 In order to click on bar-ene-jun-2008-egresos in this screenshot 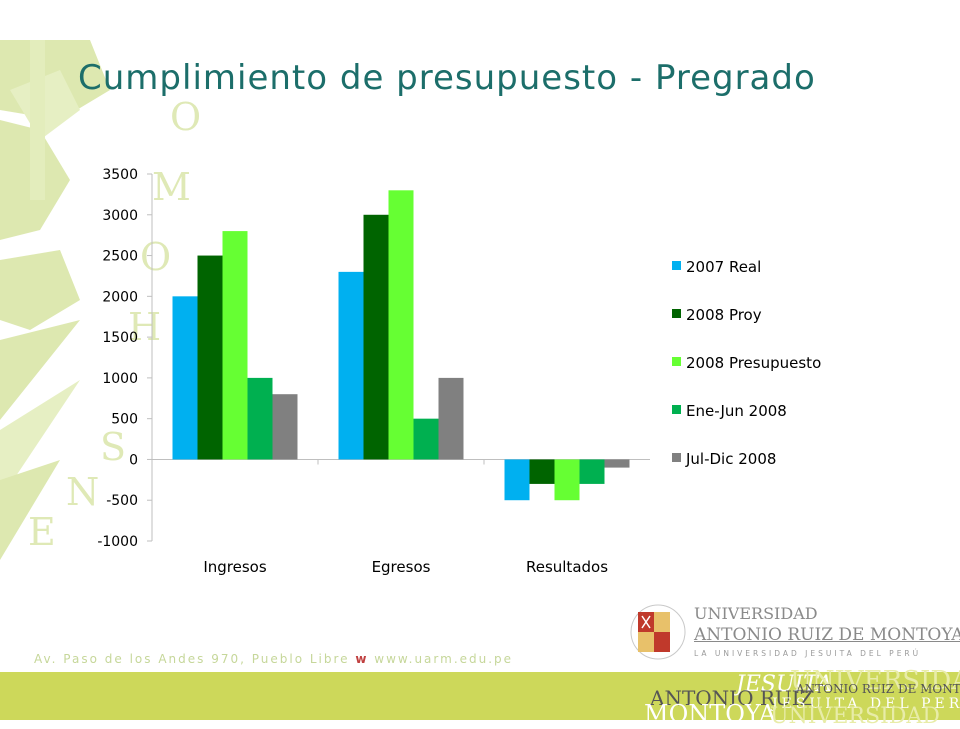, I will do `click(426, 439)`.